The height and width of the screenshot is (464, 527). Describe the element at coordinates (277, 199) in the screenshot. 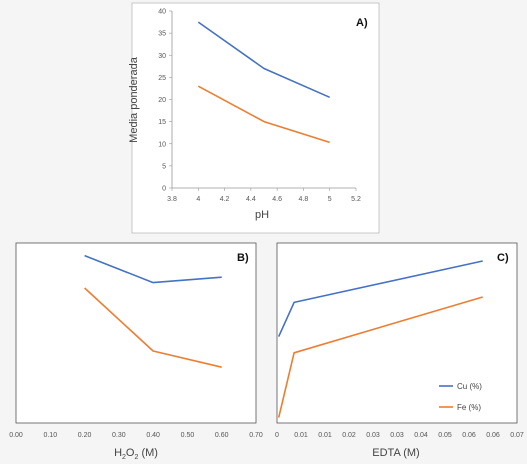

I see `chart-a-x-tick-label: 4.6` at that location.